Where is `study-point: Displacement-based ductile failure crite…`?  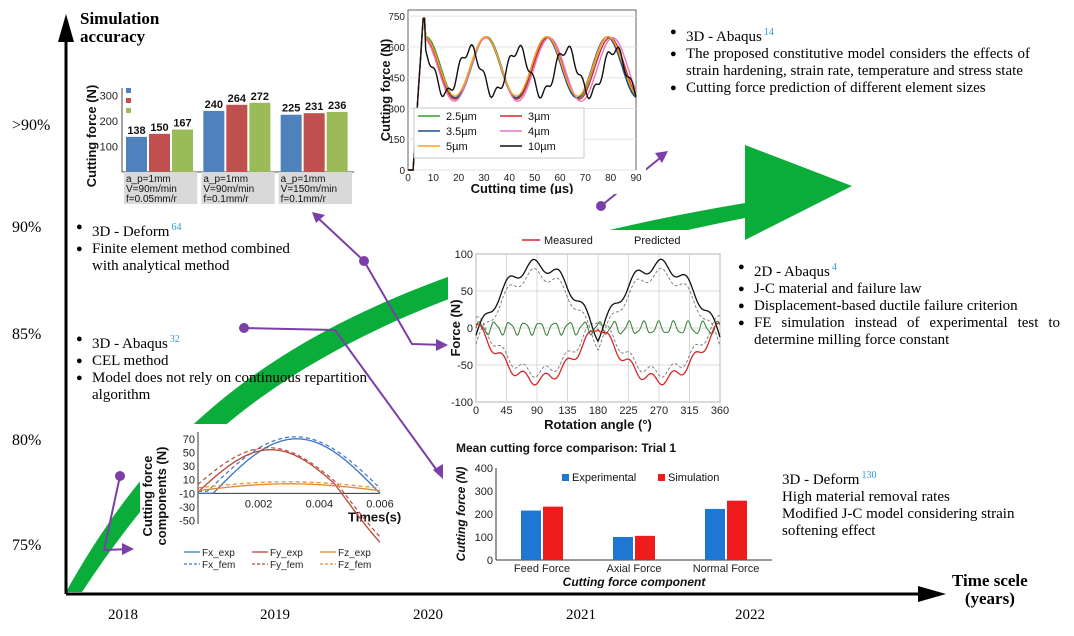 study-point: Displacement-based ductile failure crite… is located at coordinates (899, 306).